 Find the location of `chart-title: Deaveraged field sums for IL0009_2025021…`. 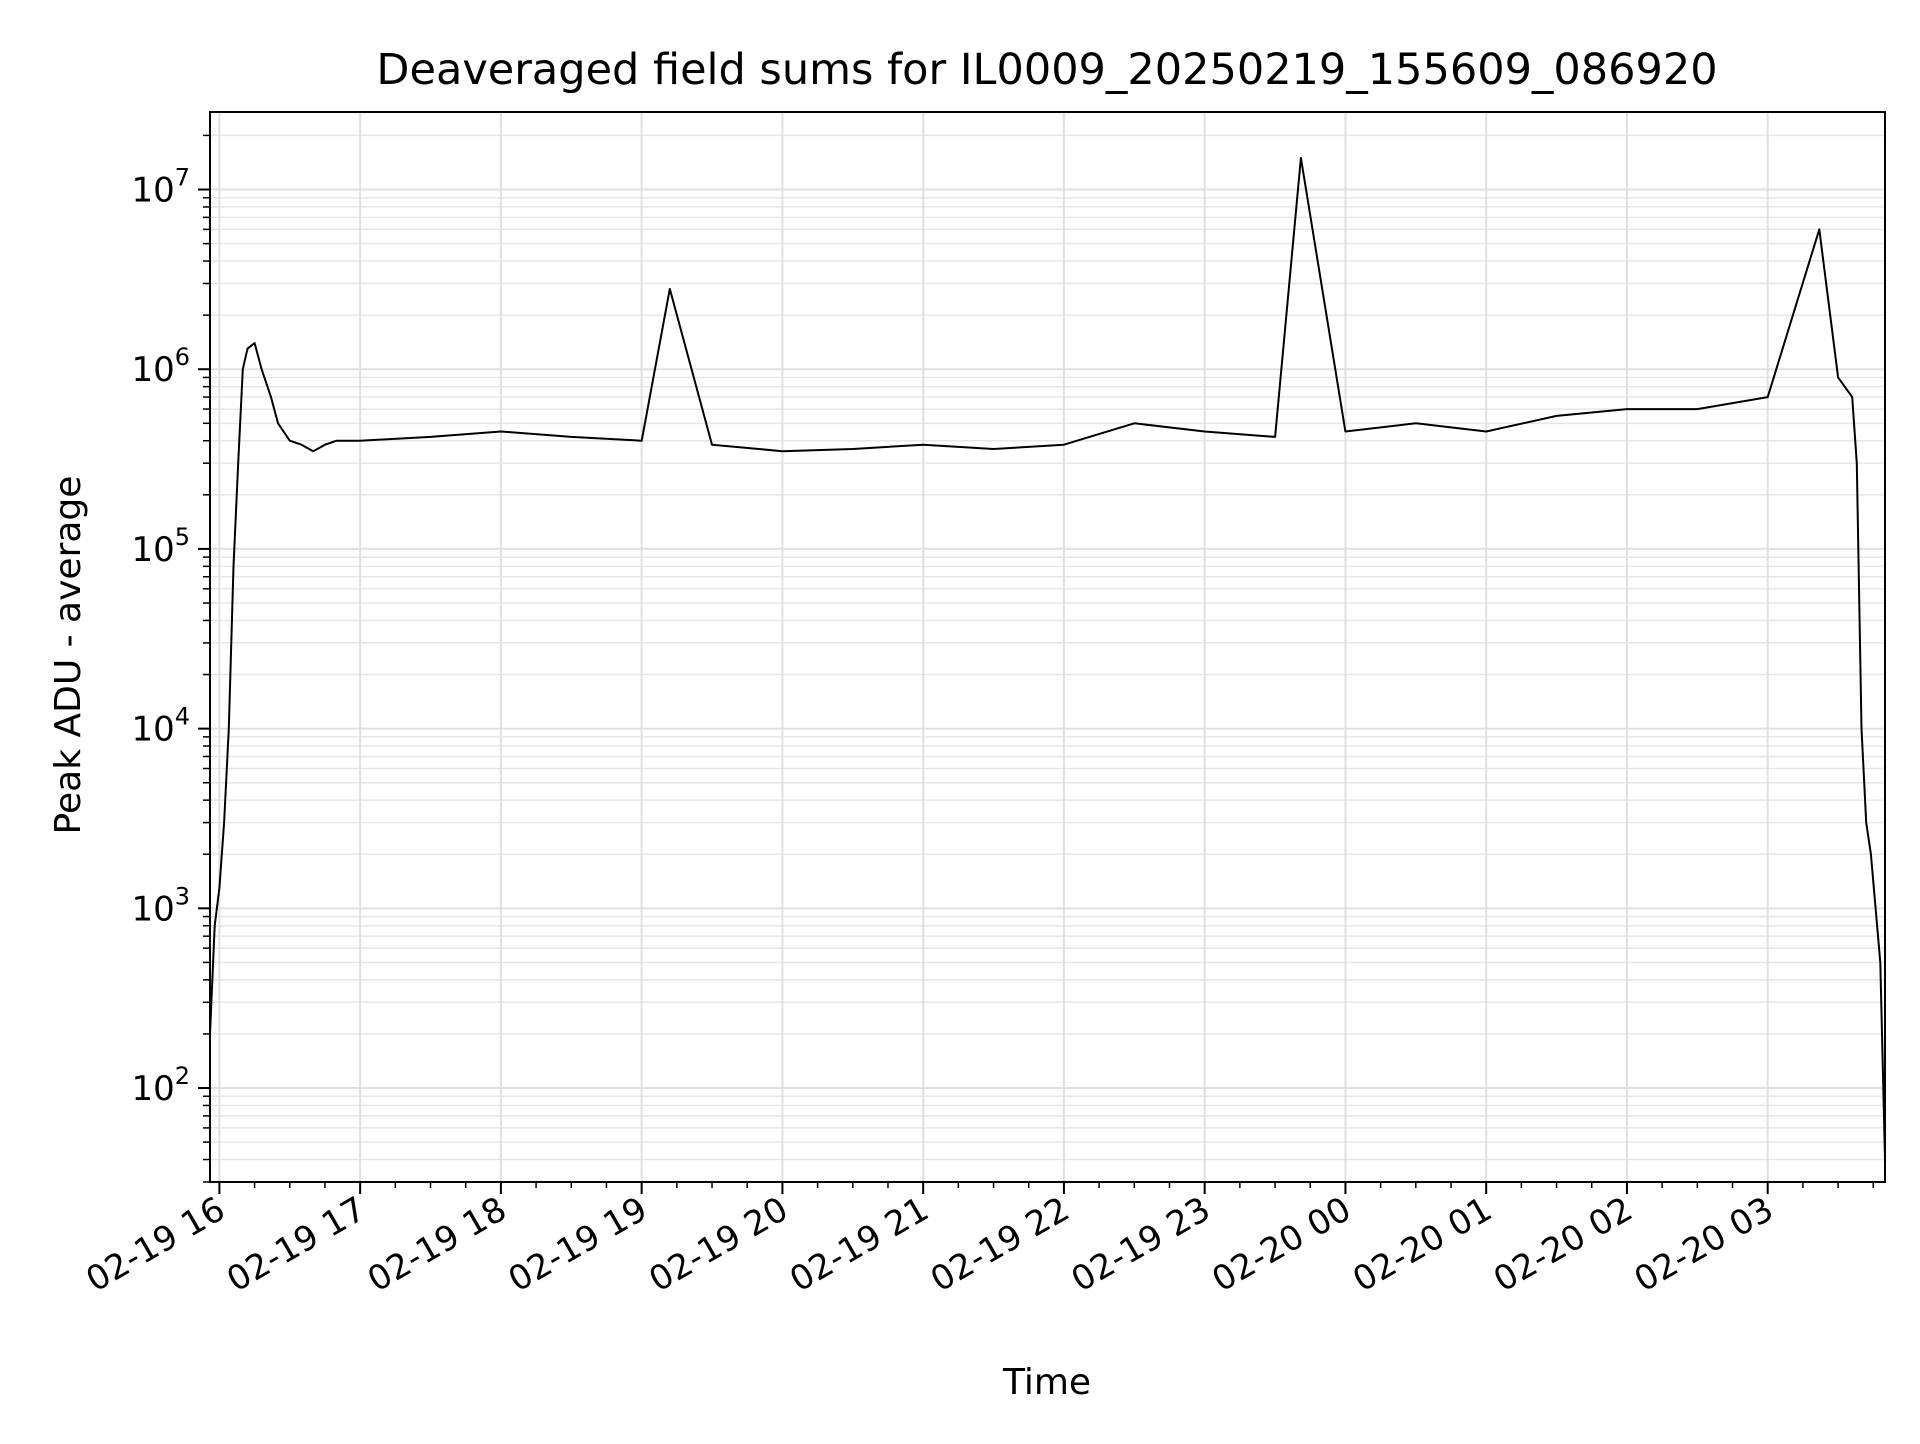

chart-title: Deaveraged field sums for IL0009_2025021… is located at coordinates (1046, 70).